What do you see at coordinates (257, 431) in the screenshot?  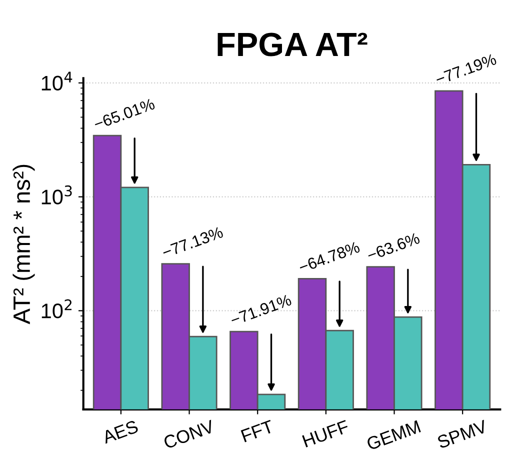 I see `x-tick-label: FFT` at bounding box center [257, 431].